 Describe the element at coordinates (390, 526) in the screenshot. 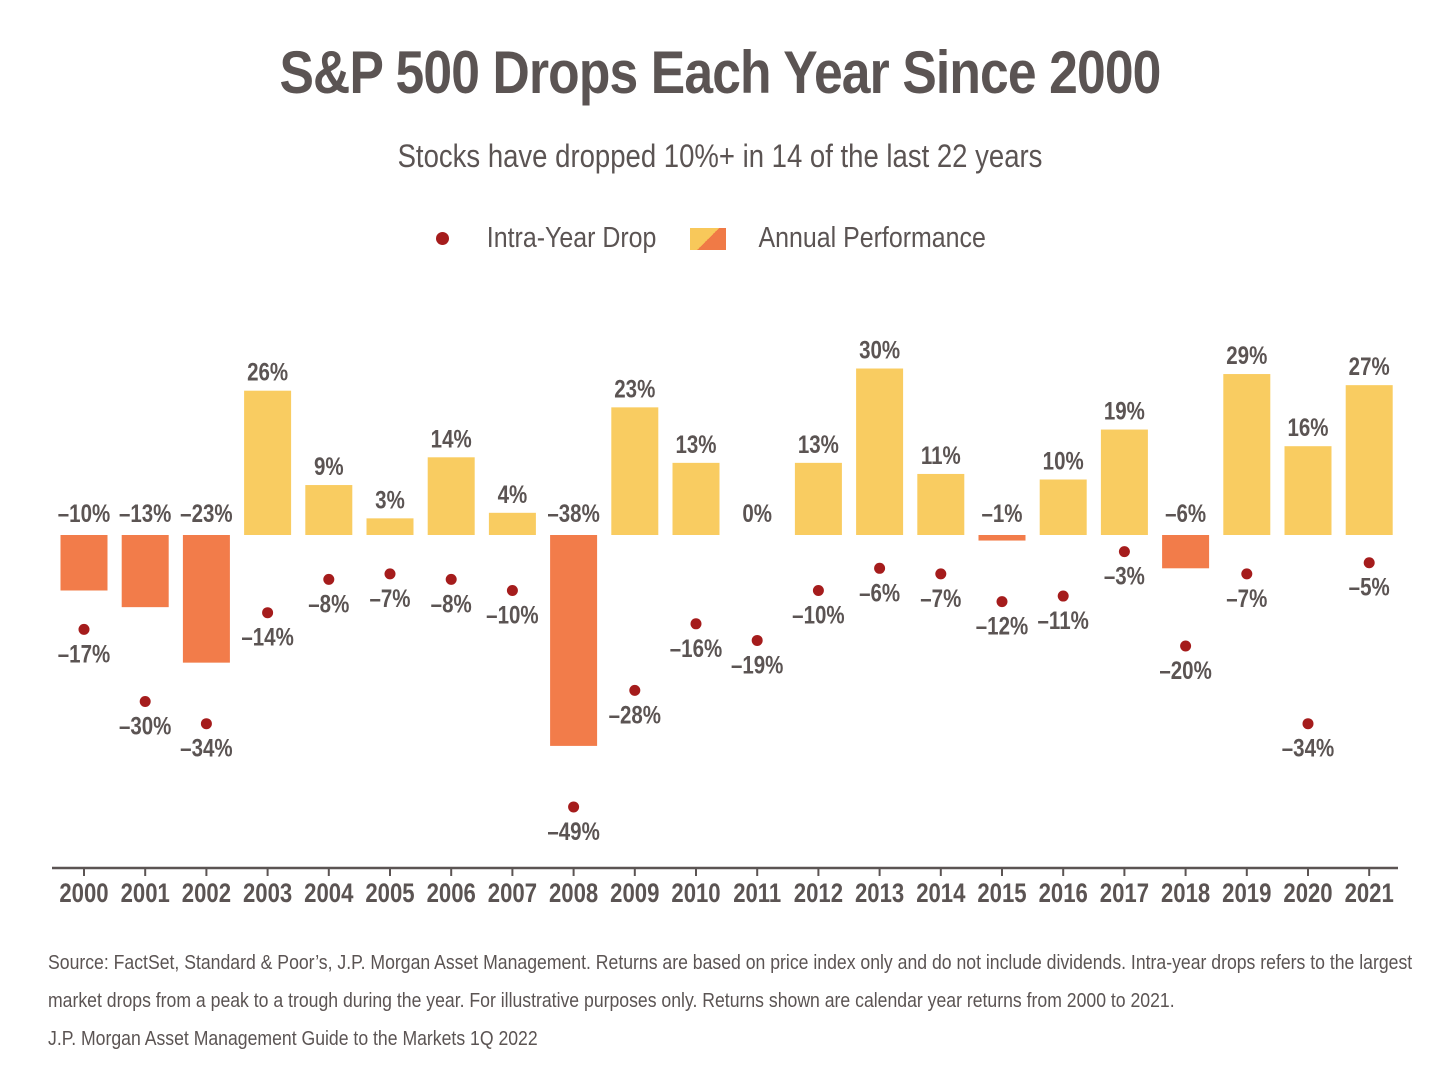

I see `bar-2005` at that location.